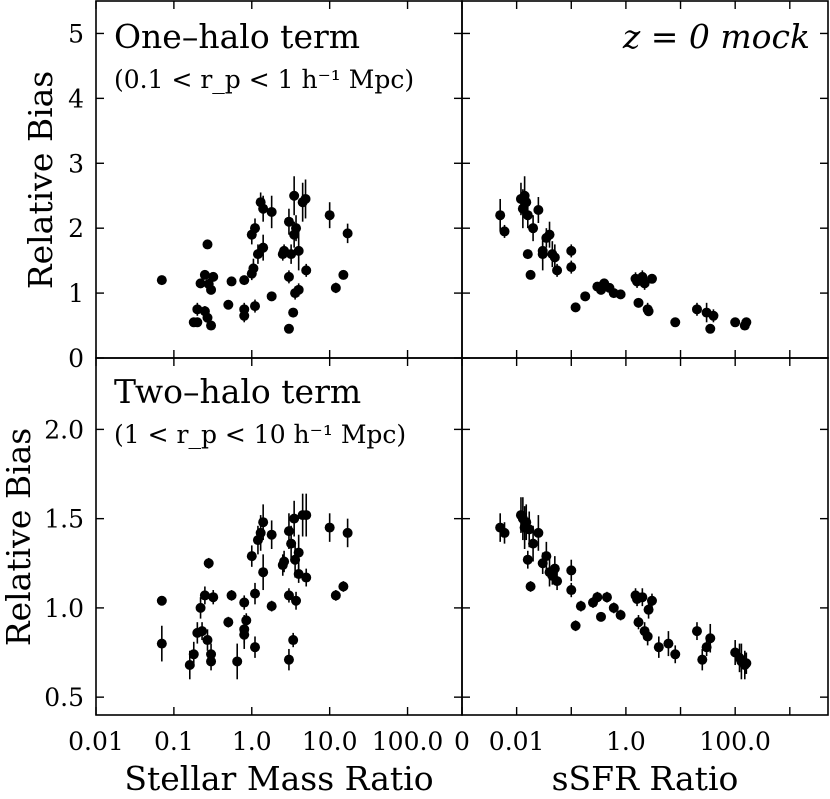 This screenshot has height=799, width=830. Describe the element at coordinates (76, 358) in the screenshot. I see `y-tick-label: 0` at that location.